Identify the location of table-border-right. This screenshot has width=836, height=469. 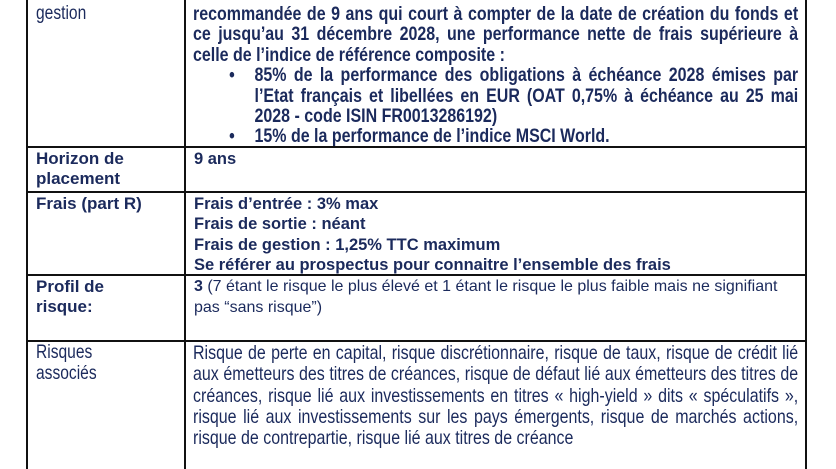
(806, 234).